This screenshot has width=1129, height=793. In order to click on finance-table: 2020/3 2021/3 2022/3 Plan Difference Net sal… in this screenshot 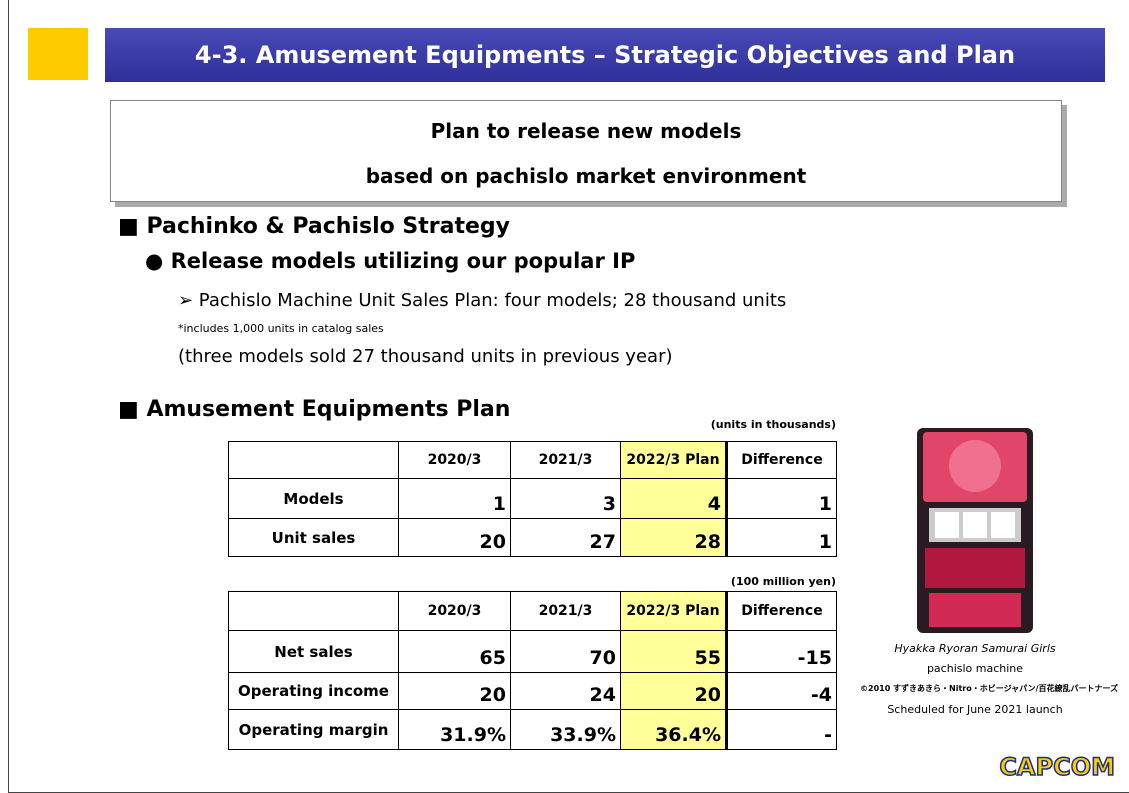, I will do `click(532, 670)`.